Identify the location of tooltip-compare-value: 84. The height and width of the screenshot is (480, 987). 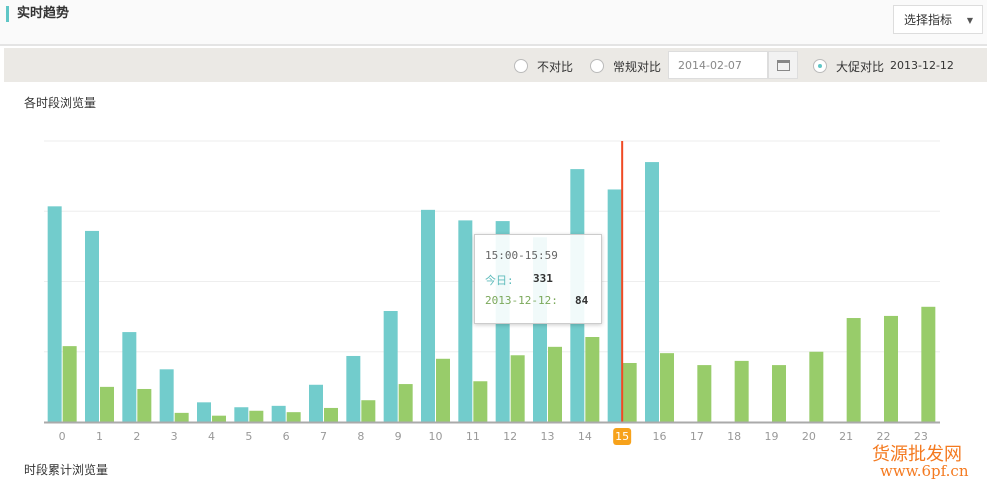
(582, 300).